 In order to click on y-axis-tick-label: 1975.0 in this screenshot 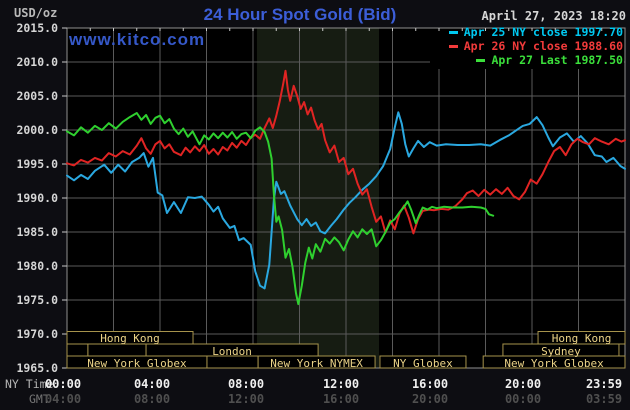, I will do `click(37, 300)`.